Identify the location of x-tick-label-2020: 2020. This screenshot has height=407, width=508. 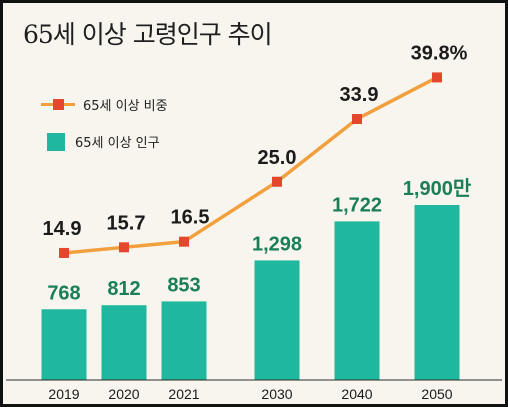
(123, 394).